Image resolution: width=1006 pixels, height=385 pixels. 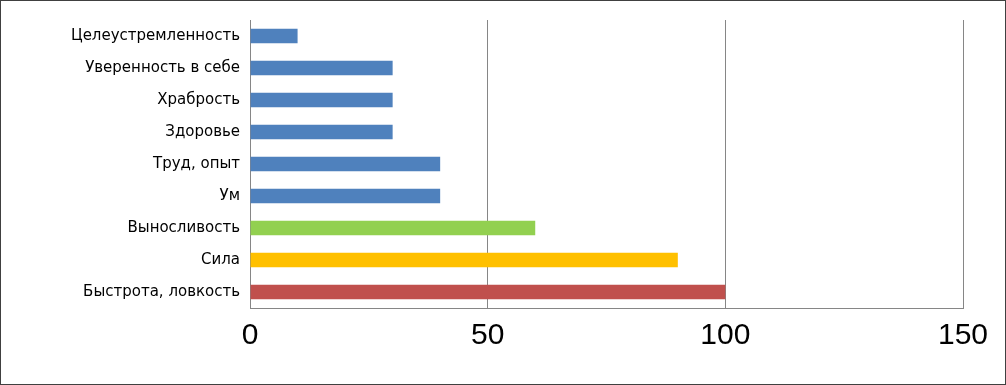 What do you see at coordinates (230, 194) in the screenshot?
I see `y-tick-label: Ум` at bounding box center [230, 194].